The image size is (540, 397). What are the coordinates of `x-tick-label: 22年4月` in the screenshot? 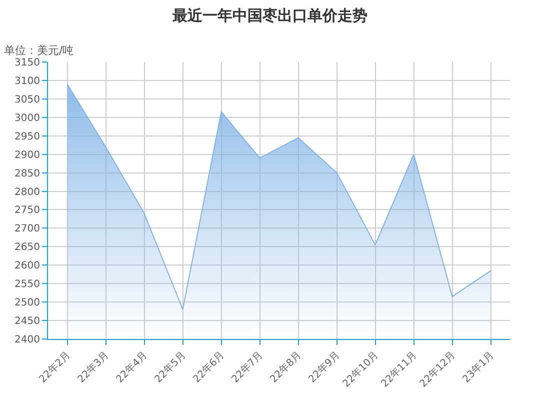 It's located at (132, 367).